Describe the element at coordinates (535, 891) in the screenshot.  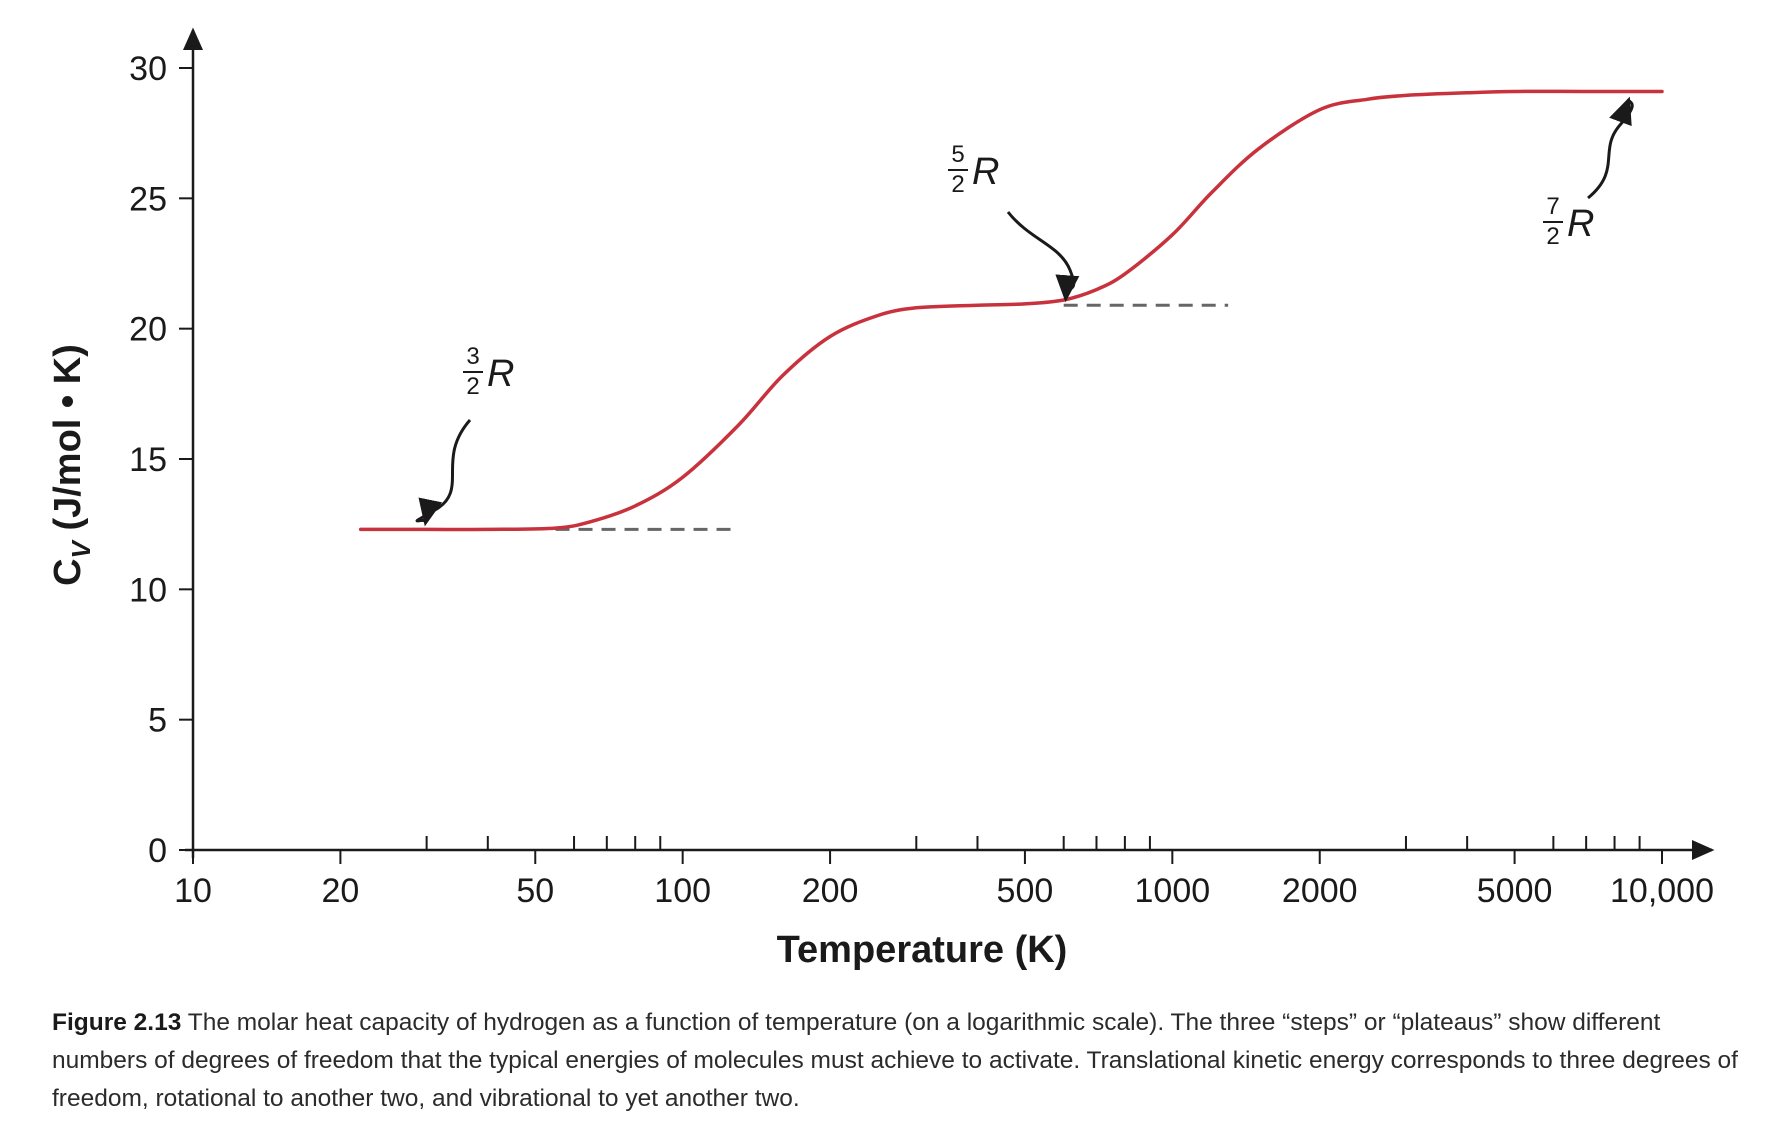
I see `x-tick-label: 50` at that location.